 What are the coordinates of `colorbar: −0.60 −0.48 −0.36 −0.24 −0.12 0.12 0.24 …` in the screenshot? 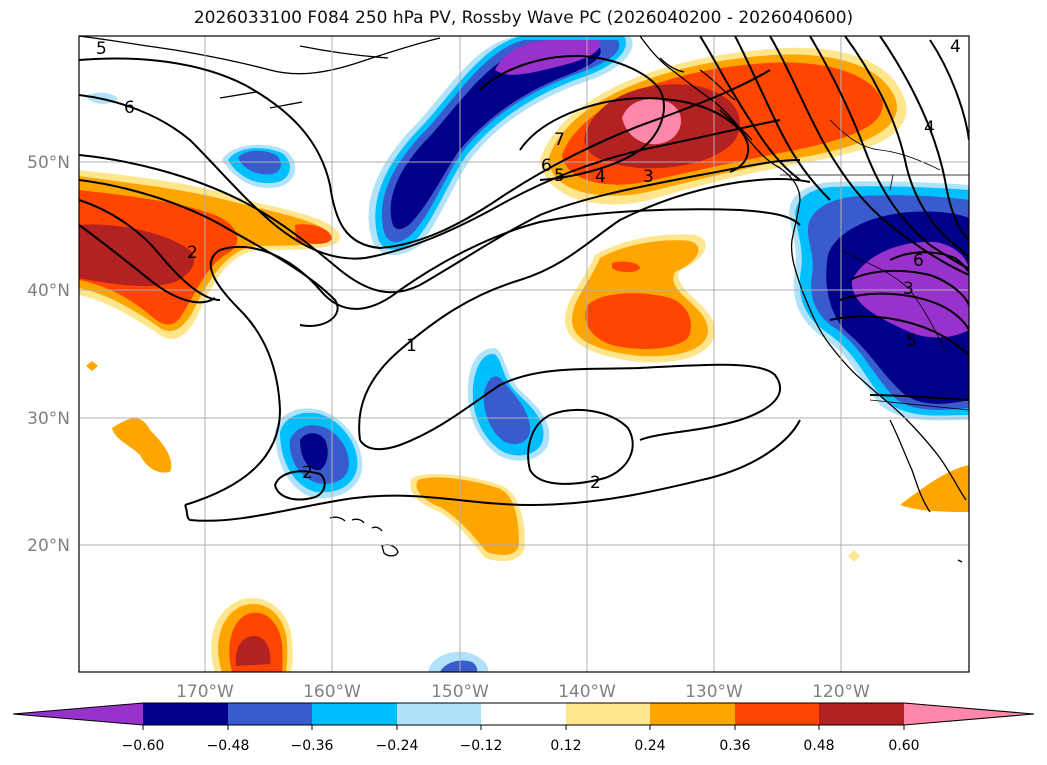 It's located at (523, 728).